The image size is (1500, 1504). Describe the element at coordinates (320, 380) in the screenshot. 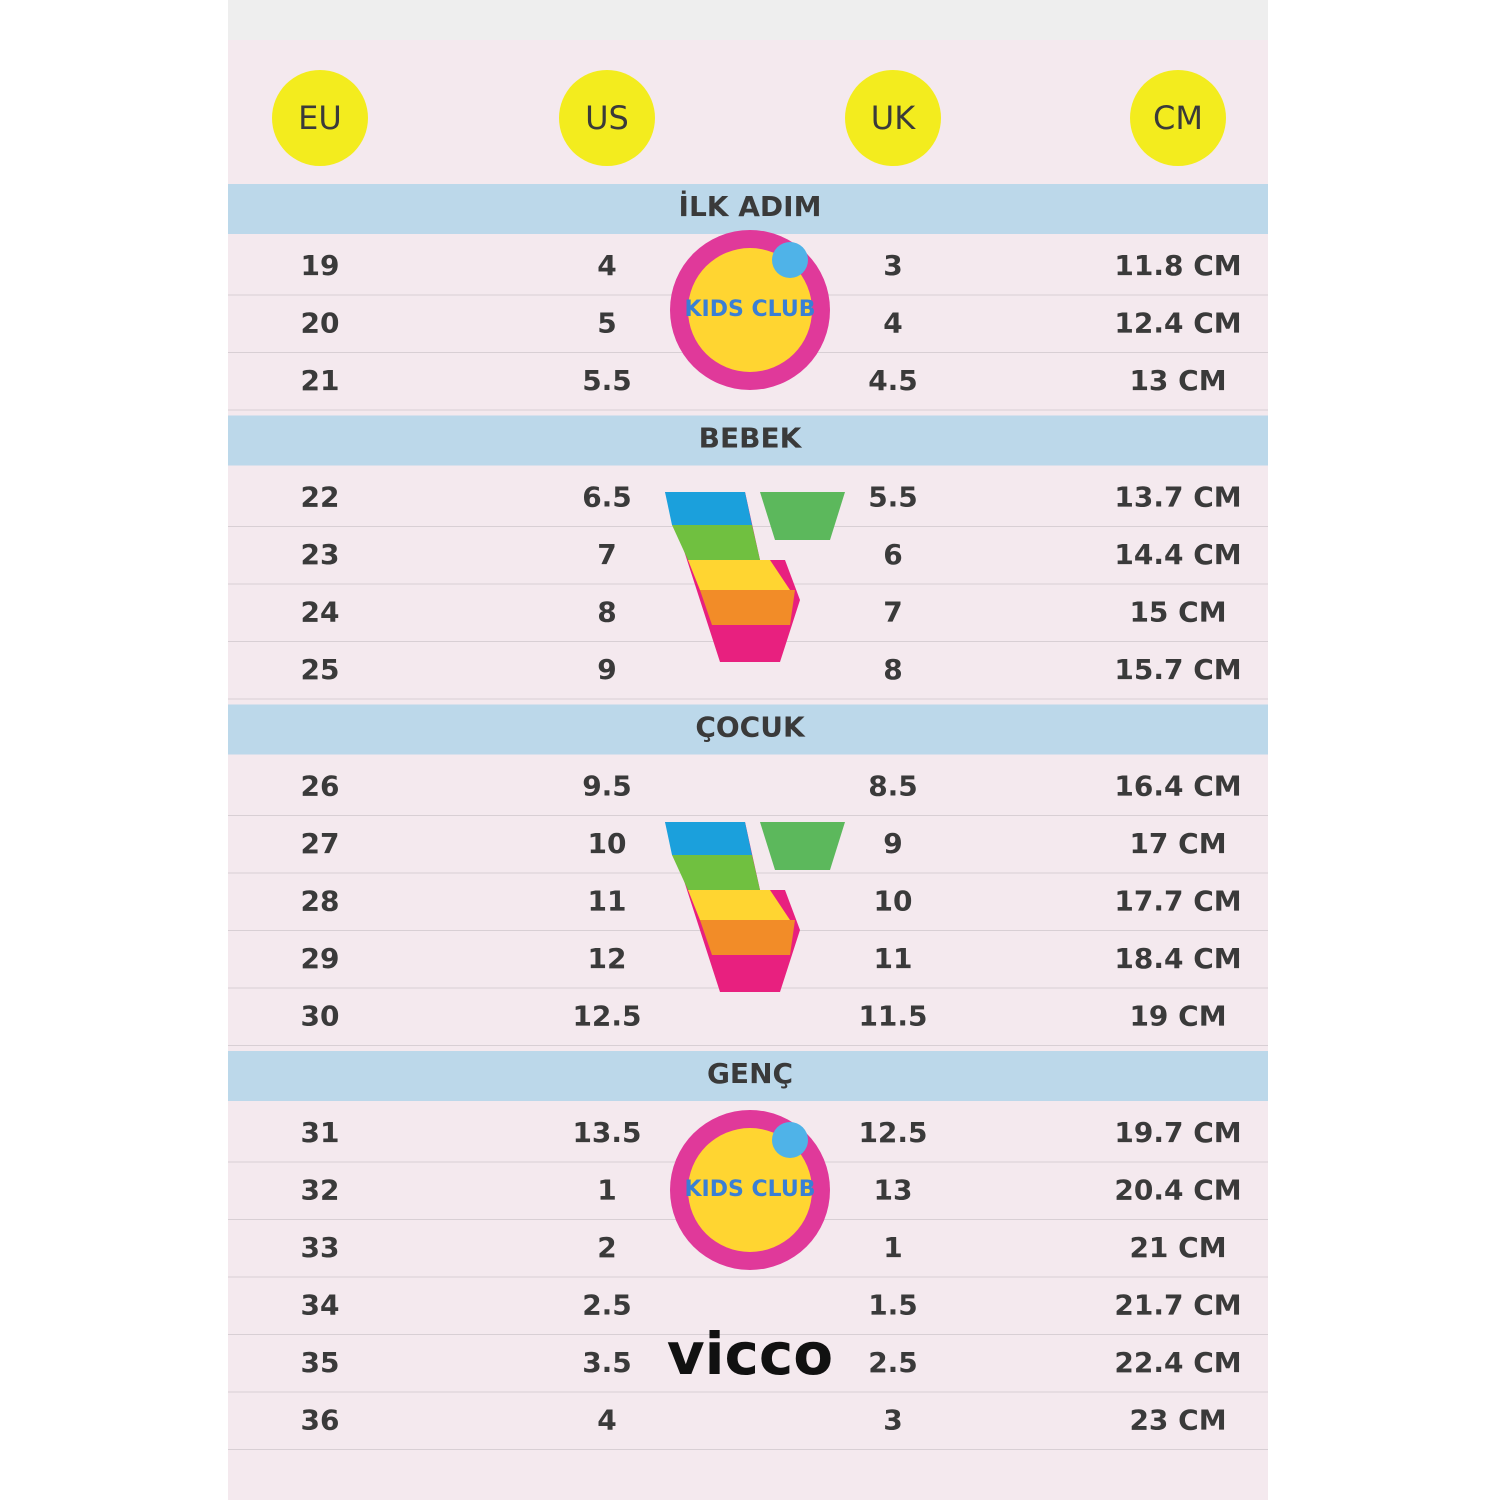

I see `cell: 21` at that location.